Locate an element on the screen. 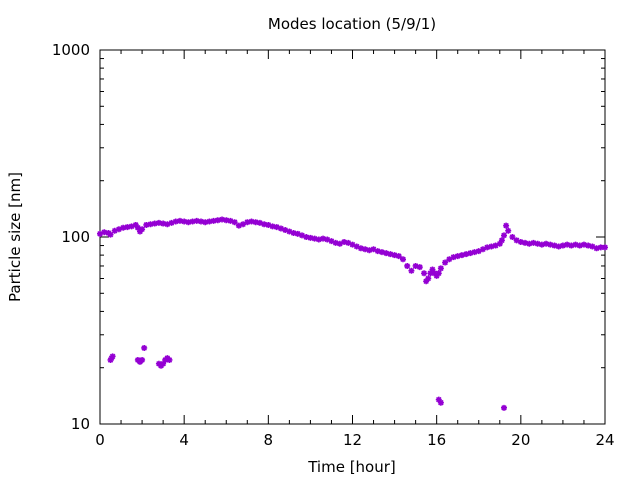 Image resolution: width=640 pixels, height=480 pixels. x-tick-label: 0 is located at coordinates (100, 440).